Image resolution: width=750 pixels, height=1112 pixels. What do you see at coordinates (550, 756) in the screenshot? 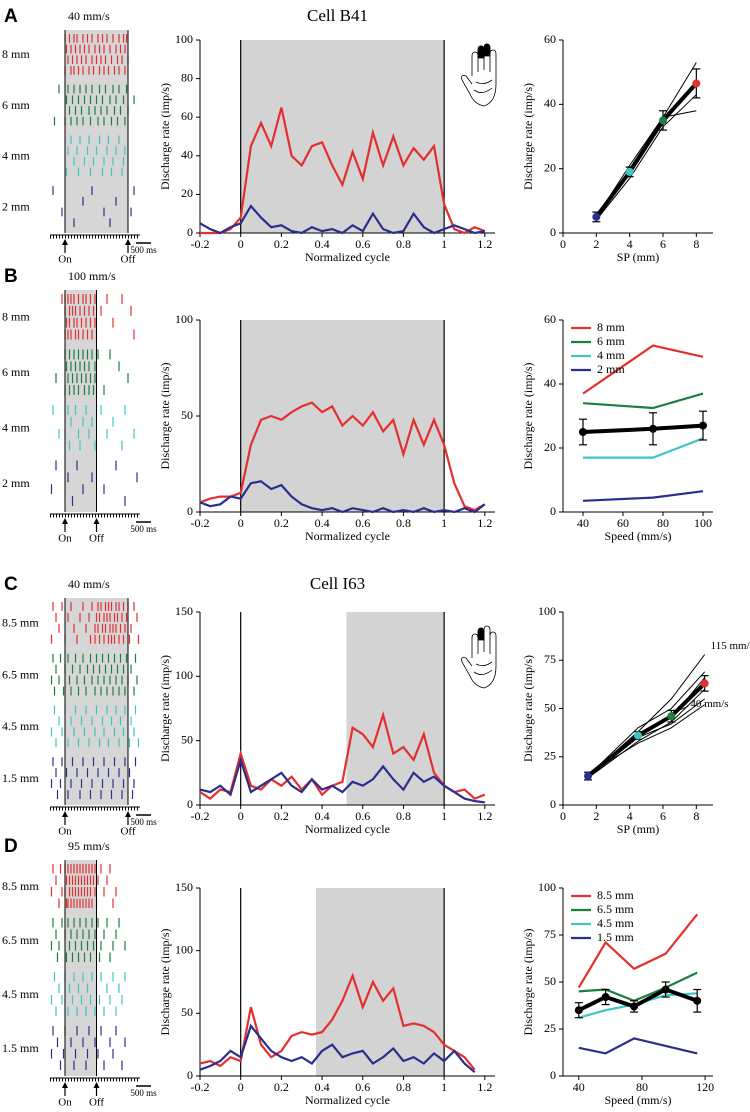
I see `y-tick-label: 25` at bounding box center [550, 756].